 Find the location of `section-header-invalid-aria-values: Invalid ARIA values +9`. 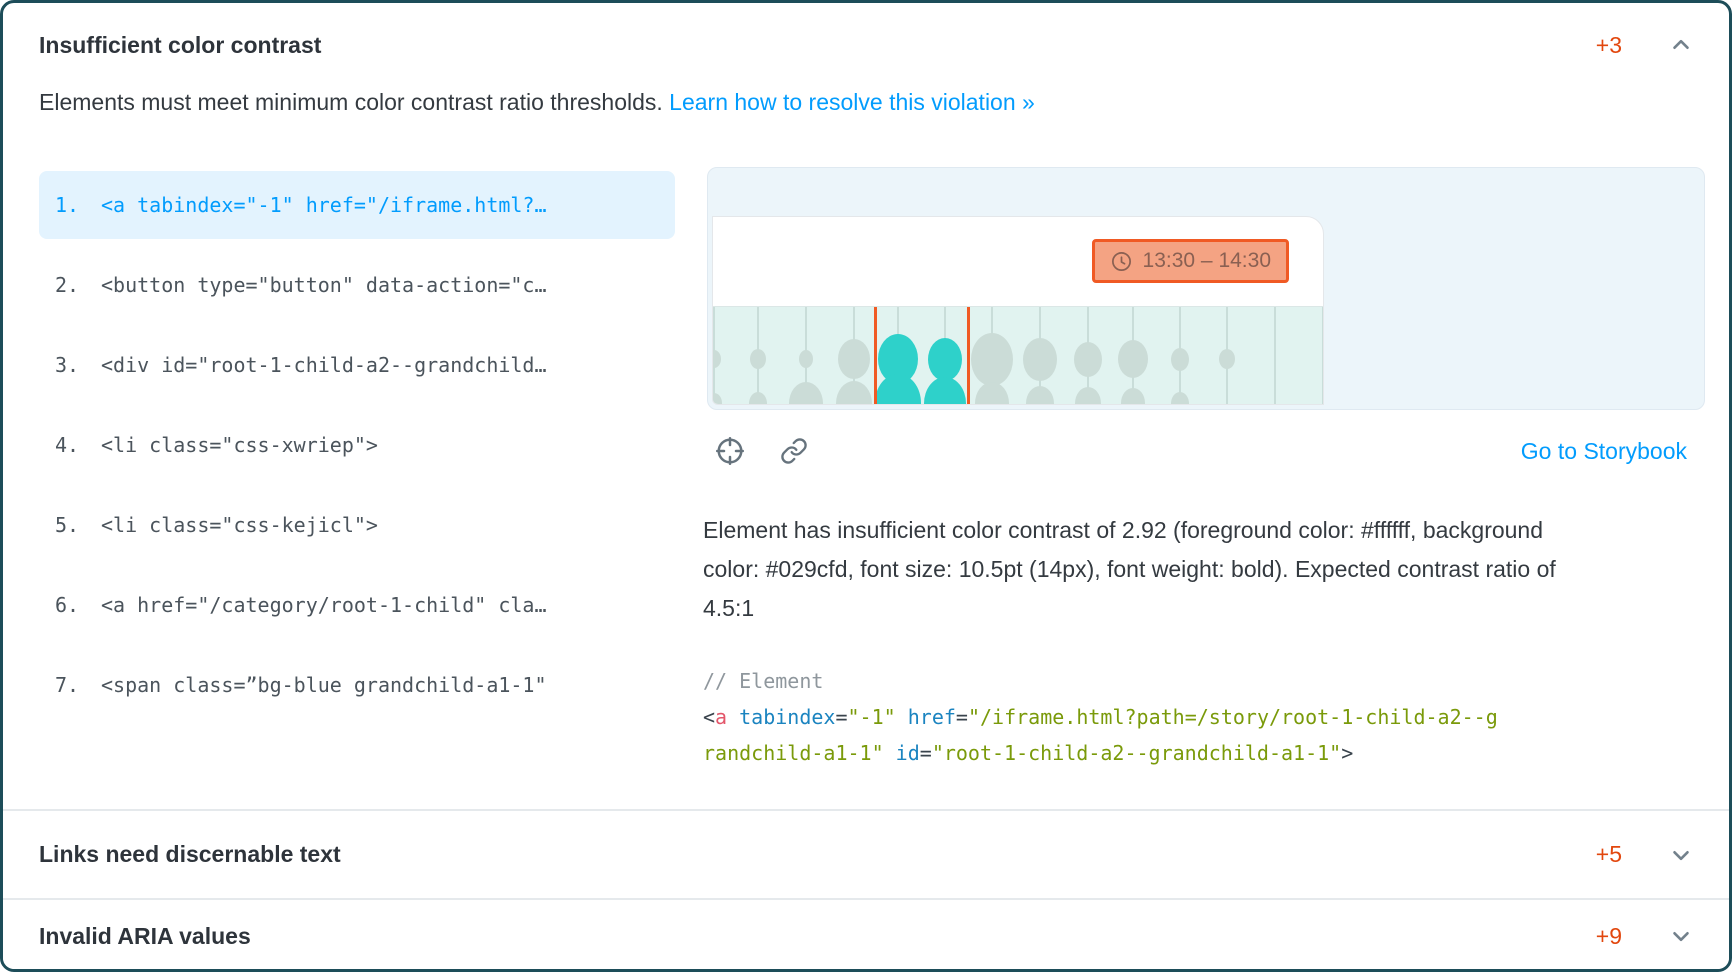

section-header-invalid-aria-values: Invalid ARIA values +9 is located at coordinates (866, 933).